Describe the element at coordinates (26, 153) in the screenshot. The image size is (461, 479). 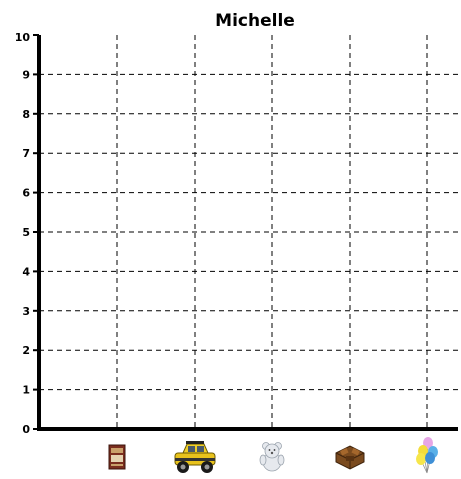
I see `y-tick-label: 7` at that location.